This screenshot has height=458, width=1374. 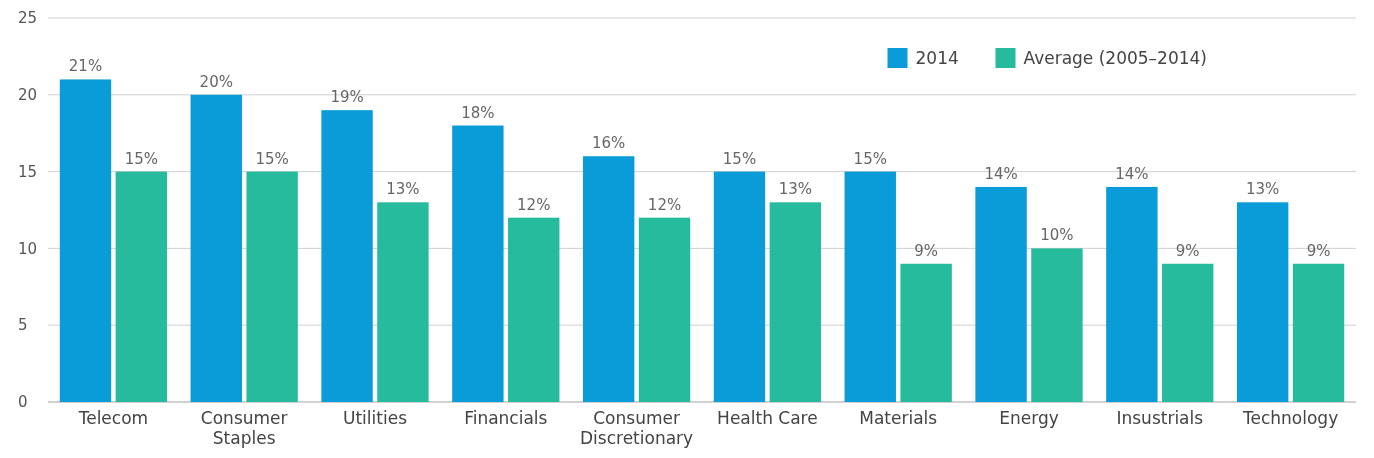 What do you see at coordinates (937, 58) in the screenshot?
I see `legend-label: 2014` at bounding box center [937, 58].